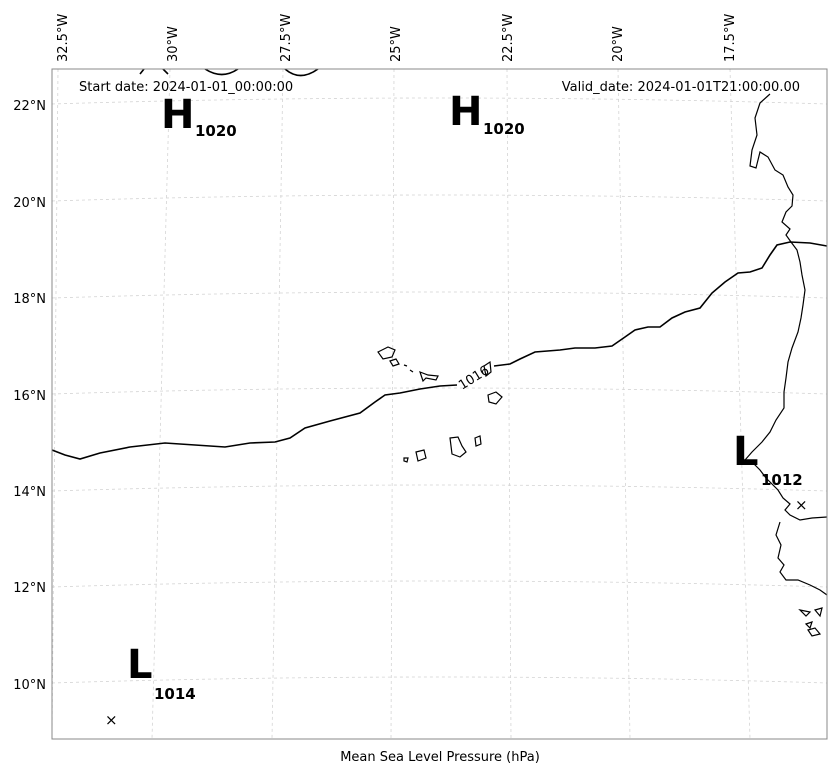  I want to click on lon-label: 22.5°W, so click(508, 38).